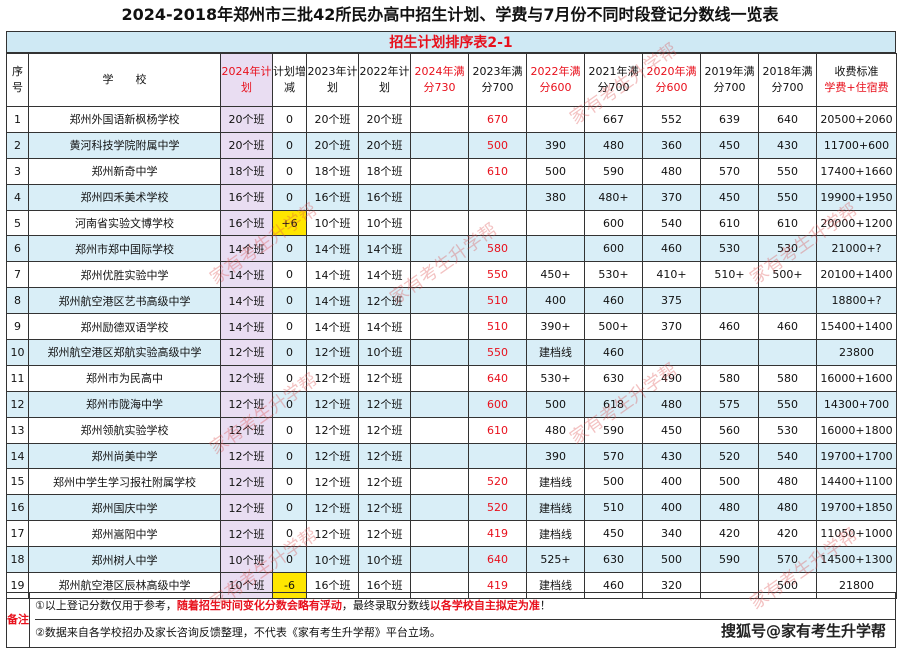 The image size is (900, 650). What do you see at coordinates (17, 378) in the screenshot?
I see `cell-no: 11` at bounding box center [17, 378].